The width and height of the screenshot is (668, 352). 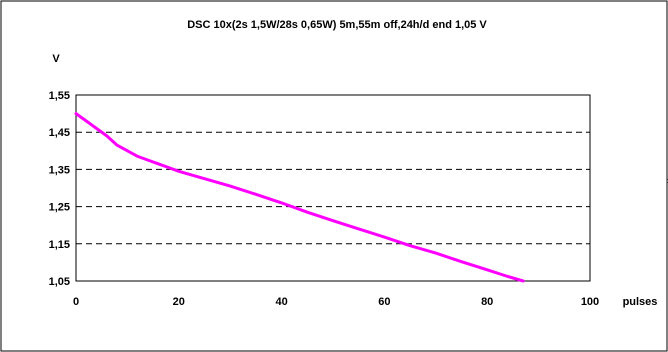 I want to click on y-tick-label: 1,15, so click(x=59, y=245).